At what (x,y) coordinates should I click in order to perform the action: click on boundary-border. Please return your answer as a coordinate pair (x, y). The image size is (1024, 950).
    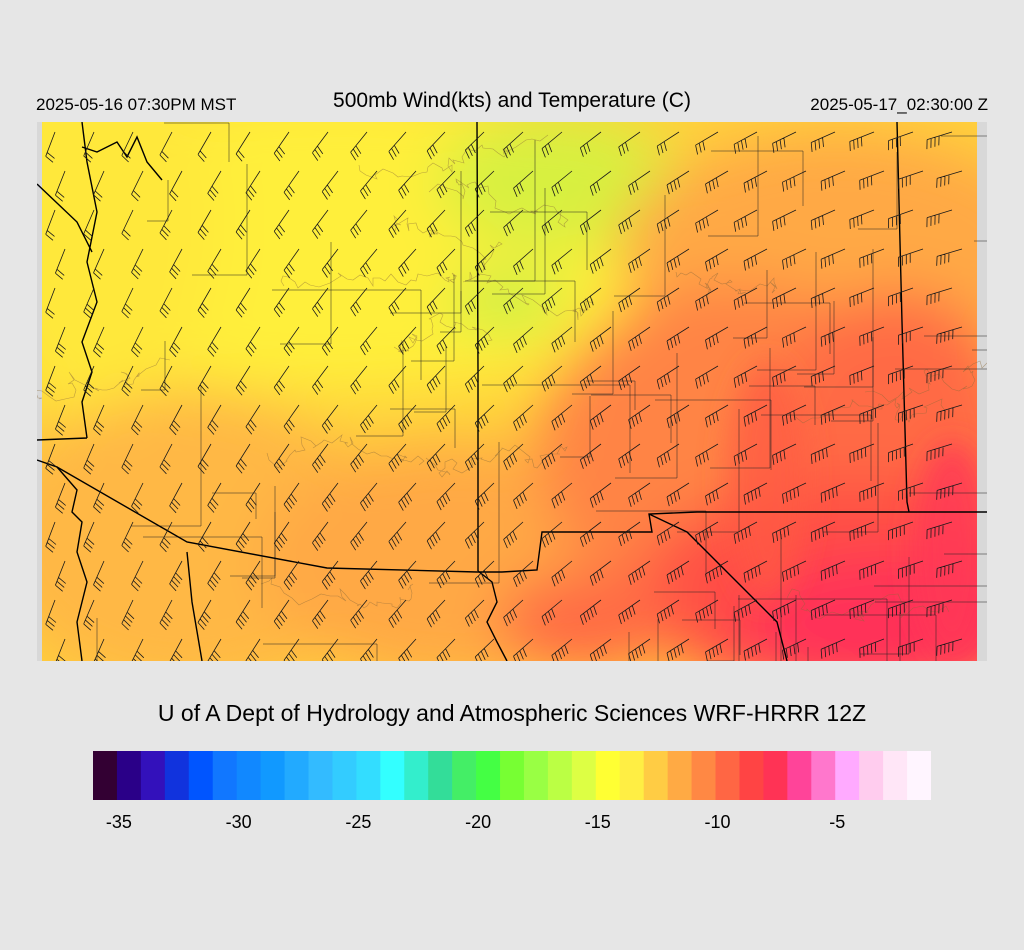
    Looking at the image, I should click on (744, 542).